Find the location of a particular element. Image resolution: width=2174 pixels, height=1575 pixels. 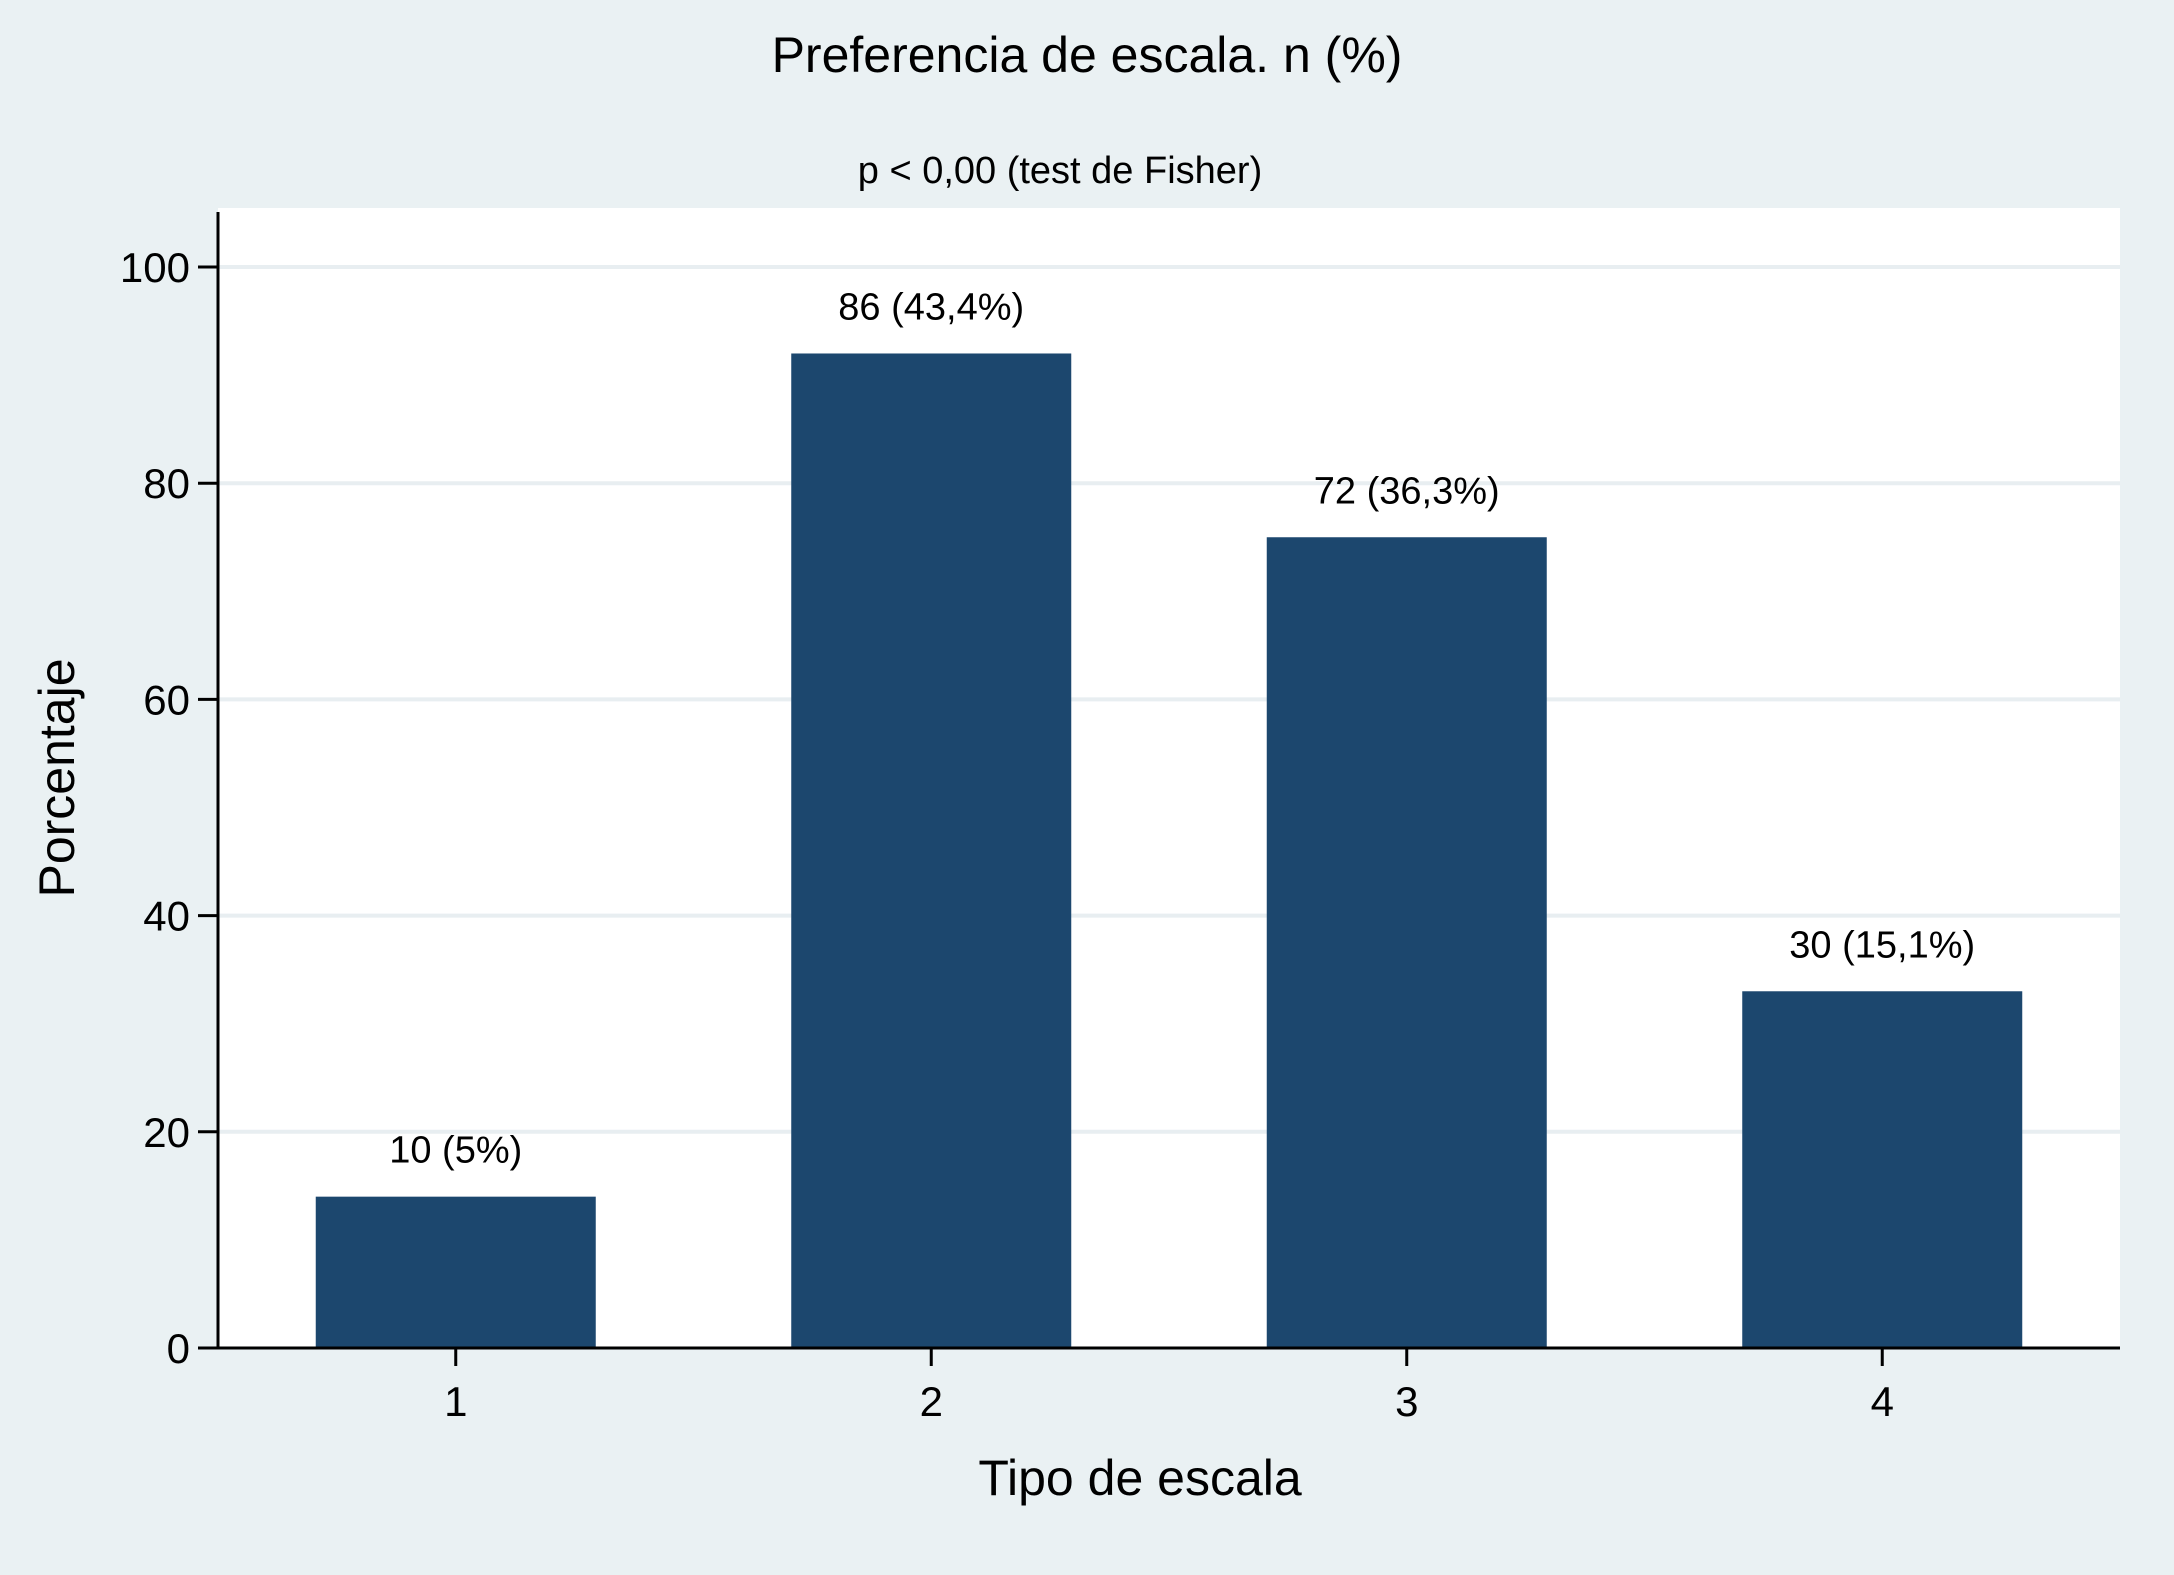

x-tick-label: 4 is located at coordinates (1882, 1401).